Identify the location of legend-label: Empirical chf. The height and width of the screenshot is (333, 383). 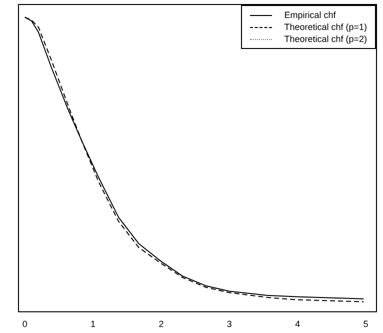
(310, 15).